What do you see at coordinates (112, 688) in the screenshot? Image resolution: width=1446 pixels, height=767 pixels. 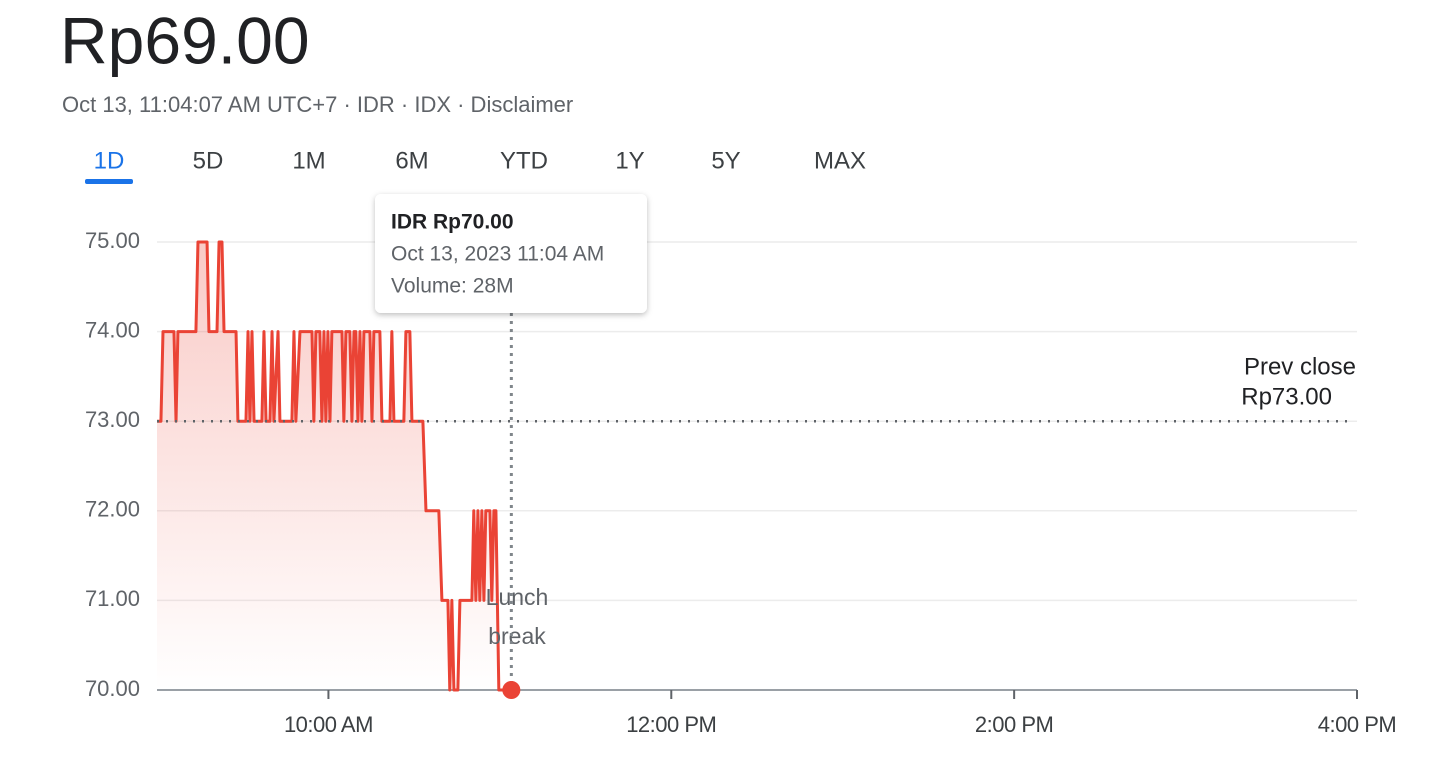 I see `y-tick-label: 70.00` at bounding box center [112, 688].